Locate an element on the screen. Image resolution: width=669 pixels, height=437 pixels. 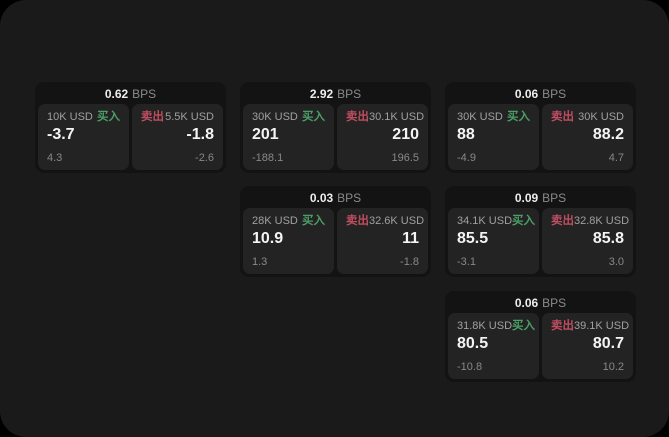
sell-price: 210 is located at coordinates (405, 134).